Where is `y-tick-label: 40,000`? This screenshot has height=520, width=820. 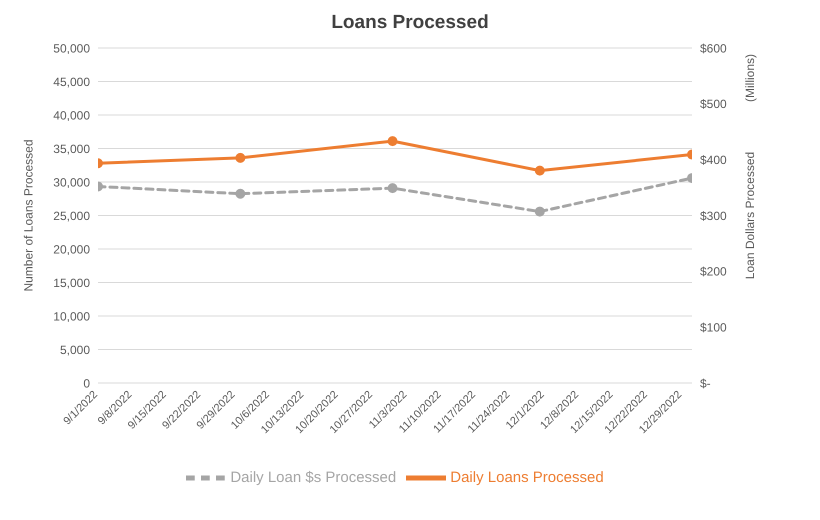 y-tick-label: 40,000 is located at coordinates (71, 115).